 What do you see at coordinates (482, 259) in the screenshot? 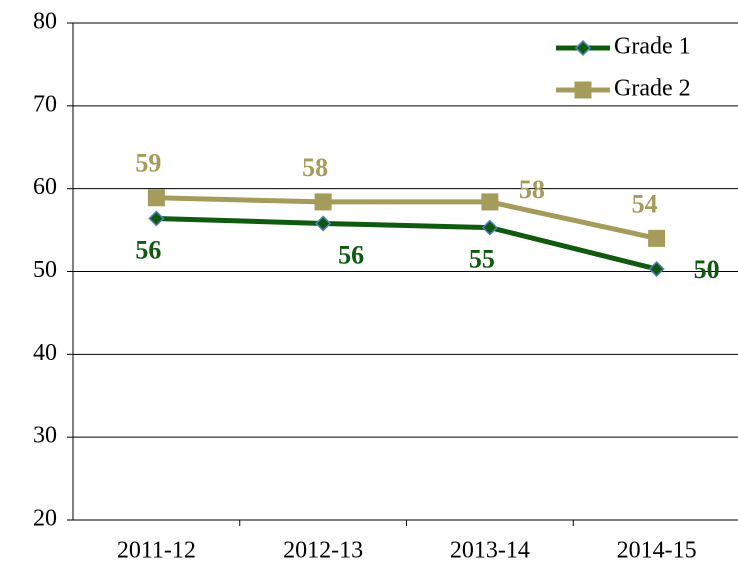
I see `data-label: 55` at bounding box center [482, 259].